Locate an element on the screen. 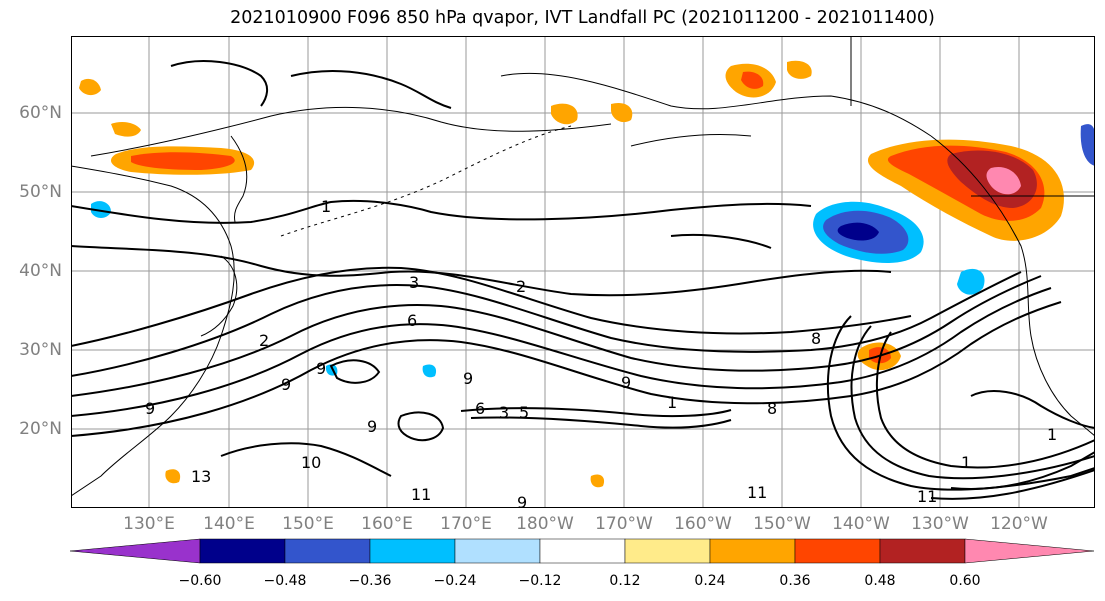  fill-patch-north-orange-core is located at coordinates (752, 80).